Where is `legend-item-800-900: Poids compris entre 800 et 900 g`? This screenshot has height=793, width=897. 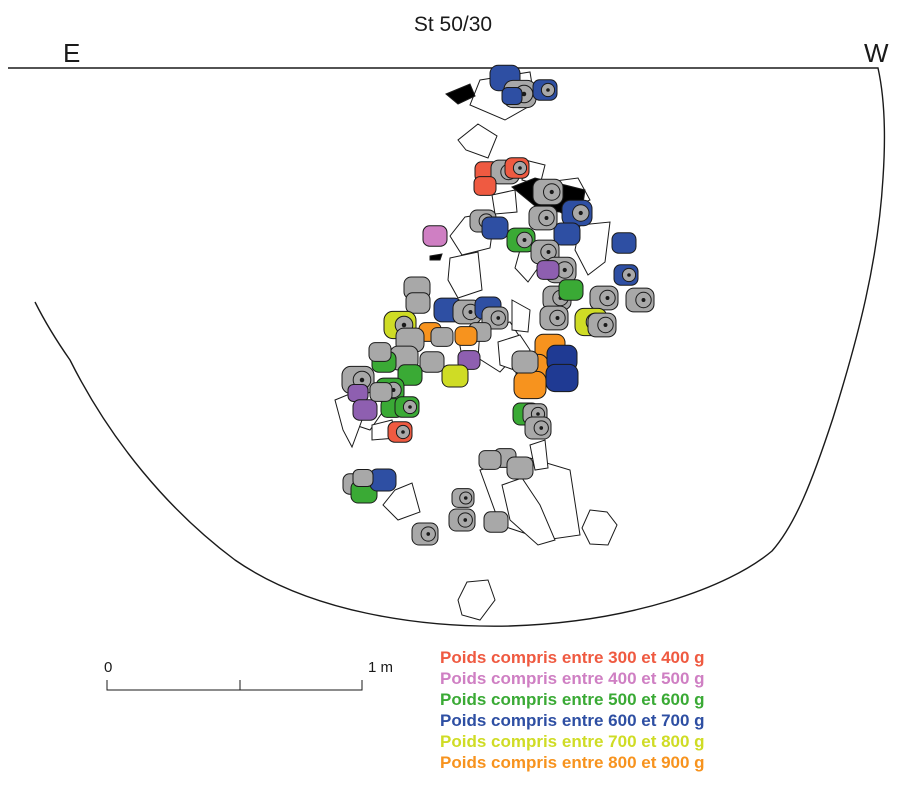
legend-item-800-900: Poids compris entre 800 et 900 g is located at coordinates (572, 762).